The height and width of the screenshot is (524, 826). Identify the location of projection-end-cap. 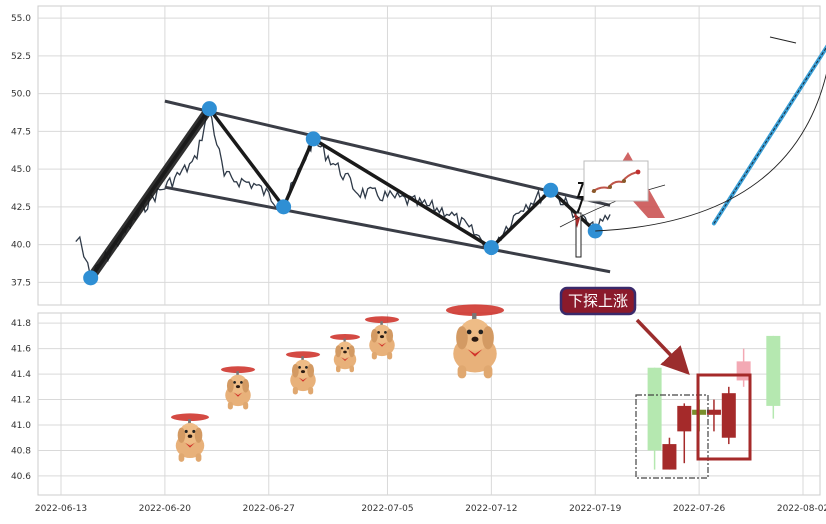
(783, 40).